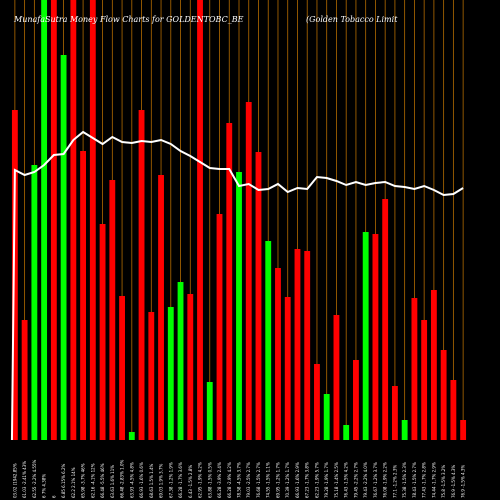 The width and height of the screenshot is (500, 500). What do you see at coordinates (394, 481) in the screenshot?
I see `x-tick-label: 77.1 -1.2% 2.3%` at bounding box center [394, 481].